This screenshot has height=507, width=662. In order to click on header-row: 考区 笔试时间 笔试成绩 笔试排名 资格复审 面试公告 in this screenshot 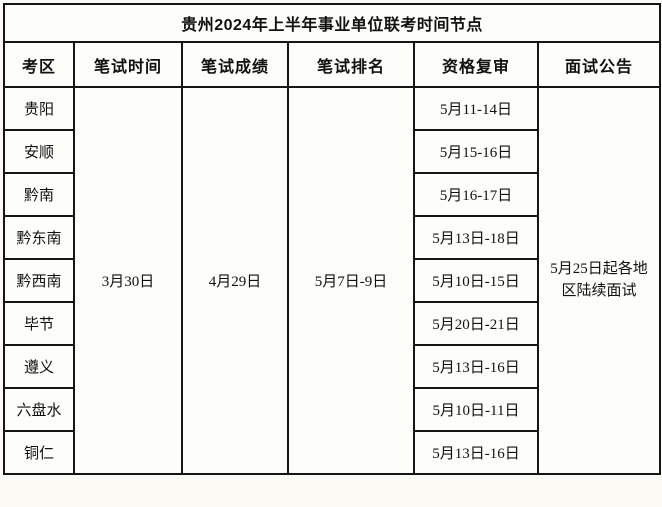, I will do `click(332, 64)`.